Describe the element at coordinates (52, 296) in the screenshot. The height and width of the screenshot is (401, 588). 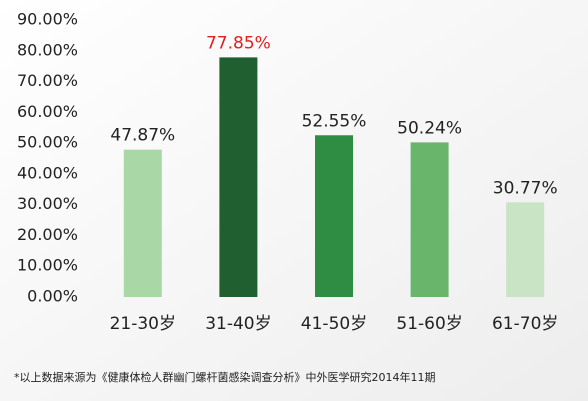
I see `y-tick-label: 0.00%` at that location.